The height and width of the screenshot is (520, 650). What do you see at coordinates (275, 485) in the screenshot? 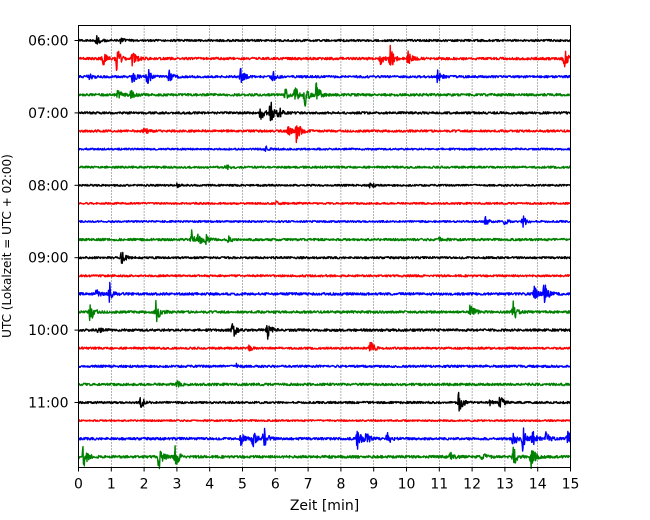
I see `x-tick-label: 6` at bounding box center [275, 485].